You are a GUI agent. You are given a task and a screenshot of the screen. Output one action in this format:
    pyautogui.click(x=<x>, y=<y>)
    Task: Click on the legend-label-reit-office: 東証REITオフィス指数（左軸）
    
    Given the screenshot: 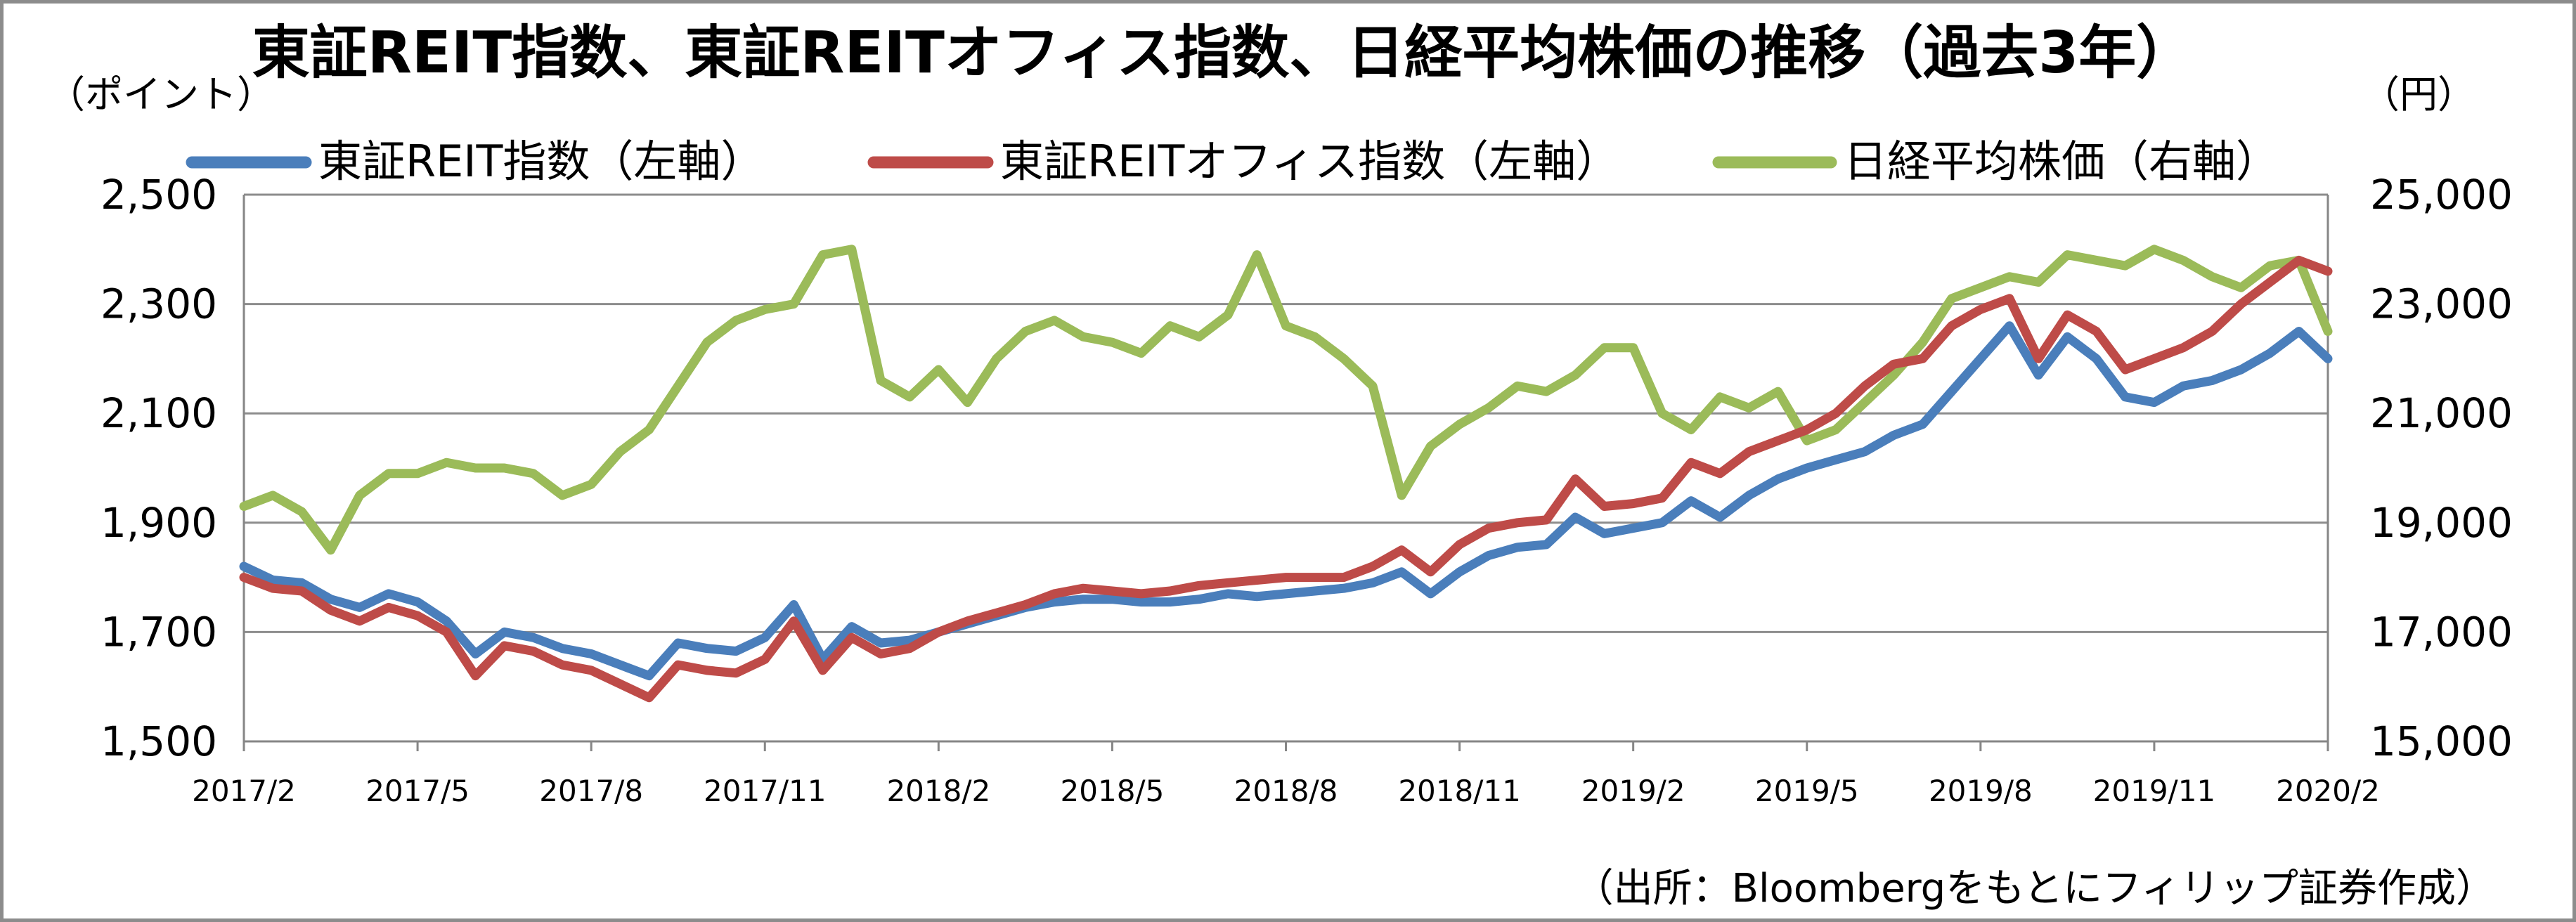 What is the action you would take?
    pyautogui.click(x=1310, y=161)
    